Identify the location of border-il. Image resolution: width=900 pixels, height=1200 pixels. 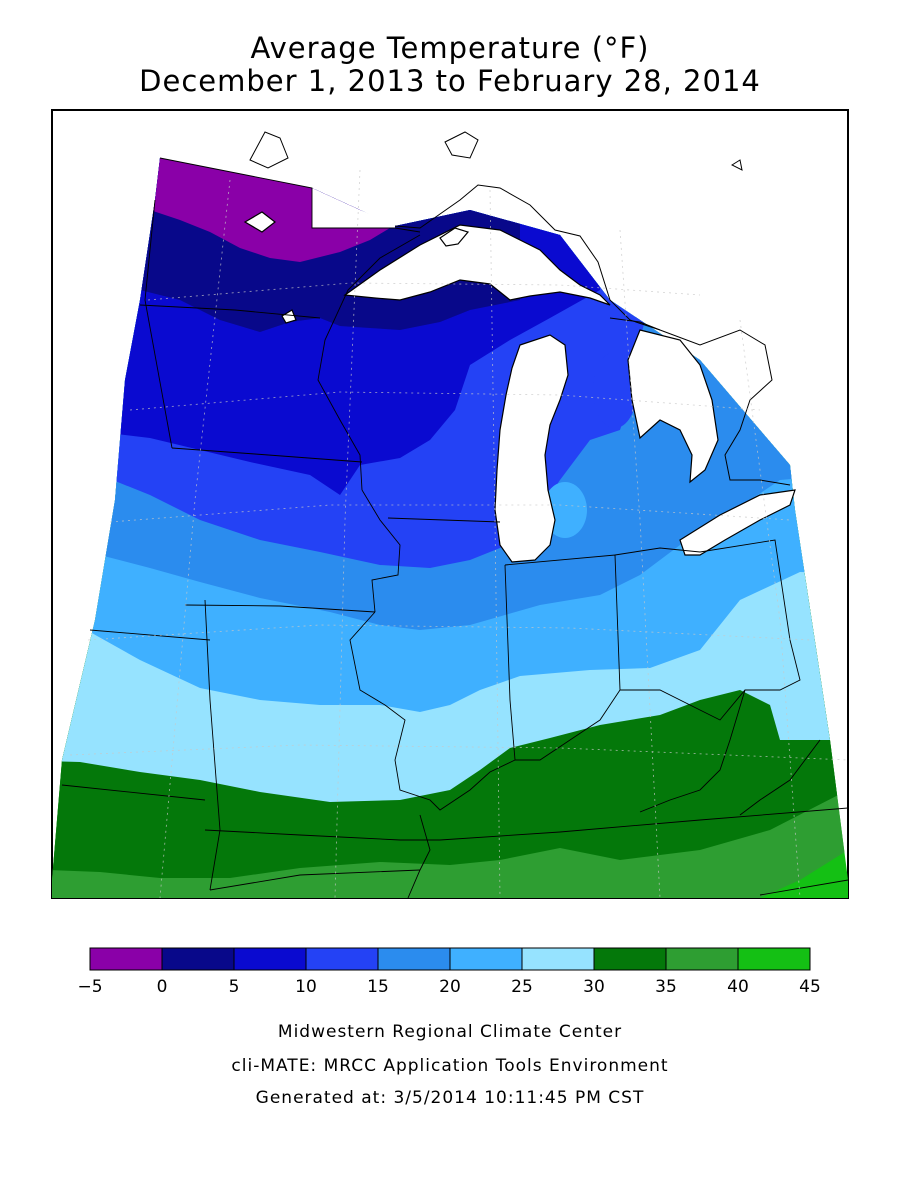
(432, 687).